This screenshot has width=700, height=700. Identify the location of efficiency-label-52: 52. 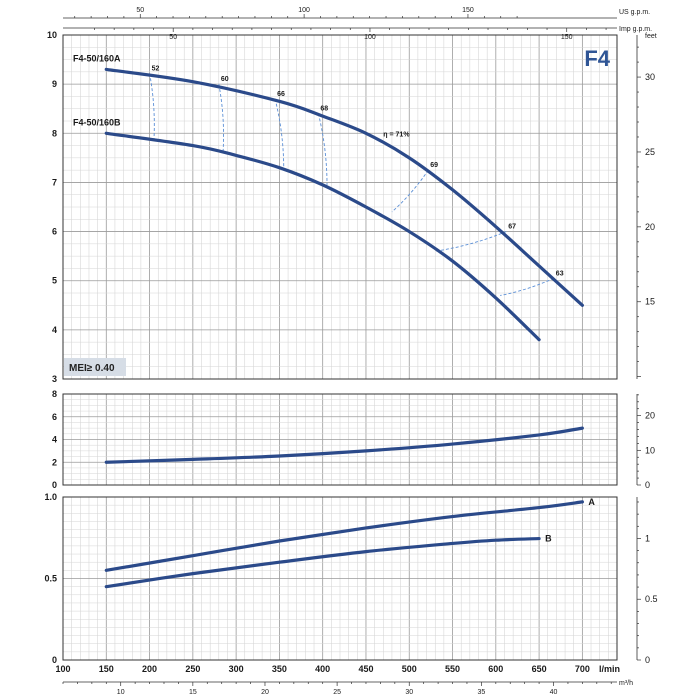
(156, 68).